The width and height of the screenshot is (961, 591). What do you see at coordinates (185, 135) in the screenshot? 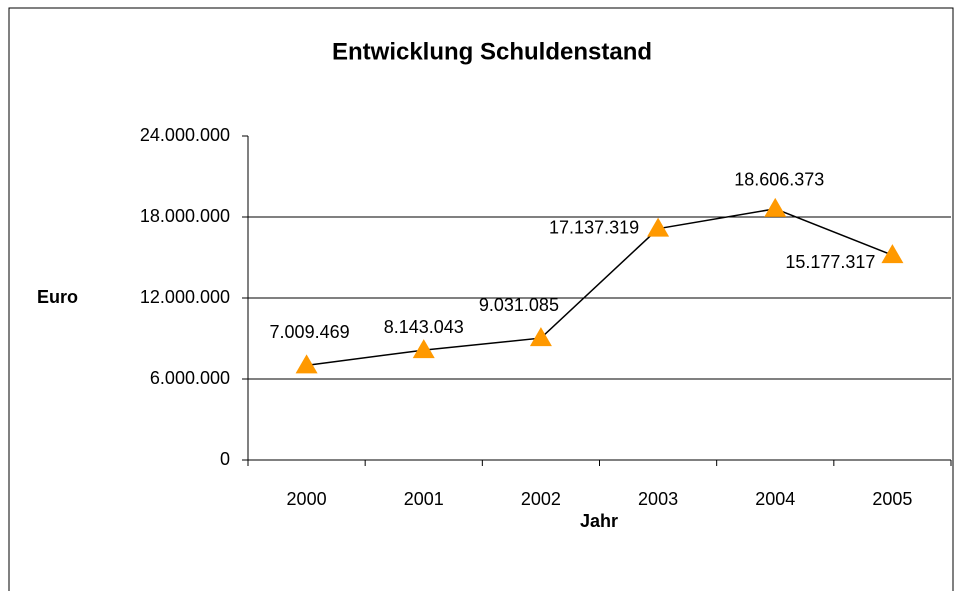
I see `y-tick-label: 24.000.000` at bounding box center [185, 135].